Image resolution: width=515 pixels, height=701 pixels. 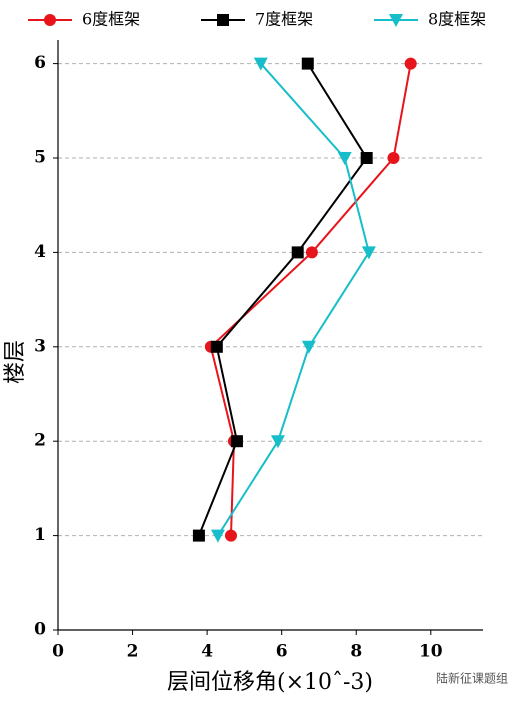 What do you see at coordinates (207, 652) in the screenshot?
I see `x-tick-label: 4` at bounding box center [207, 652].